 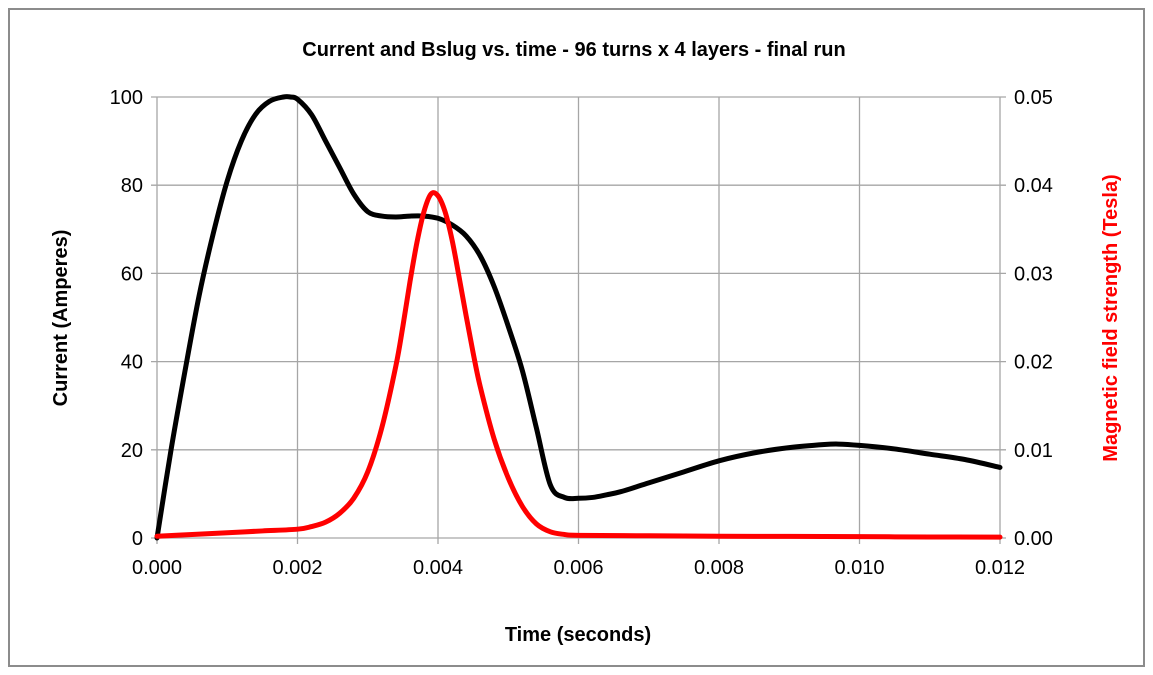 What do you see at coordinates (1000, 568) in the screenshot?
I see `x-tick-label: 0.012` at bounding box center [1000, 568].